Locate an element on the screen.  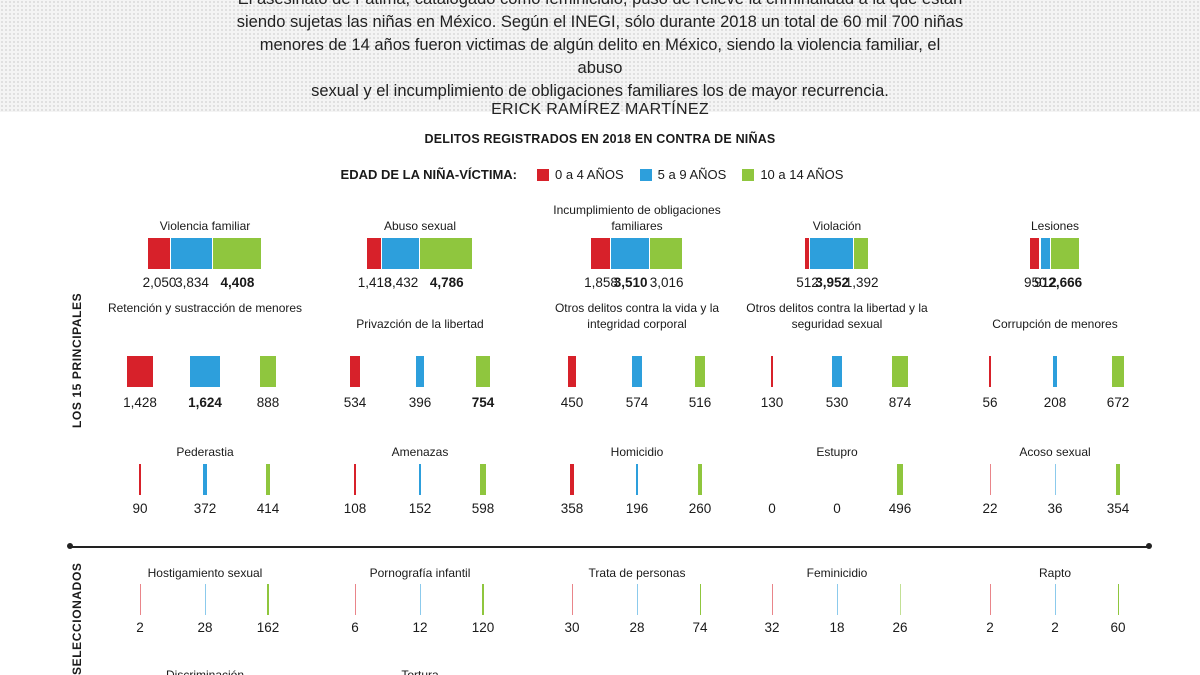
value-label-feminicidio-2: 26 is located at coordinates (900, 627).